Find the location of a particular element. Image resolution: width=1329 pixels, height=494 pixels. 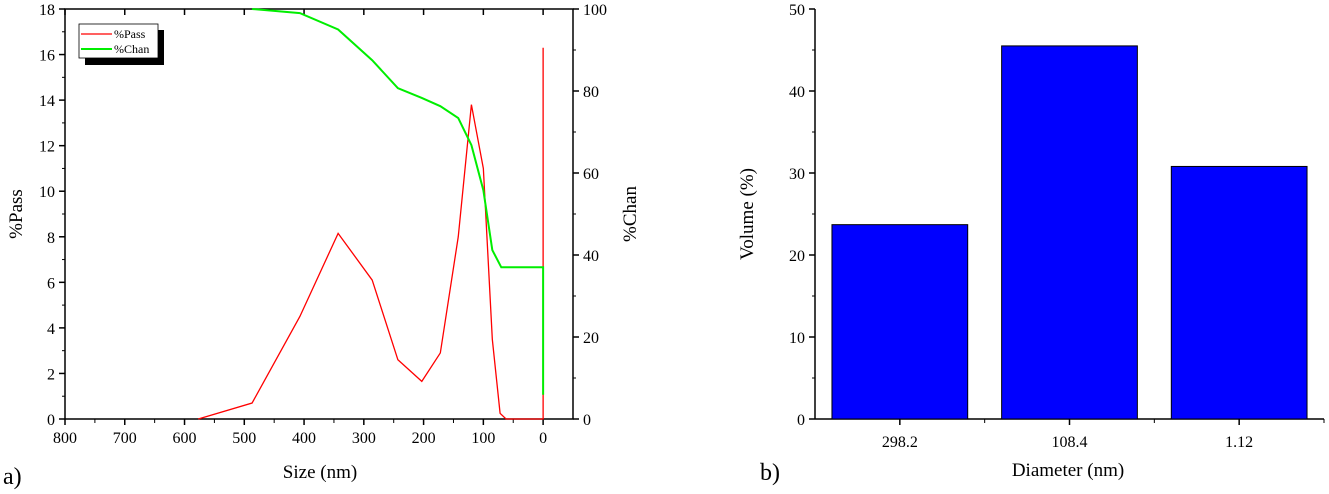

y2-tick-label: 20 is located at coordinates (591, 338).